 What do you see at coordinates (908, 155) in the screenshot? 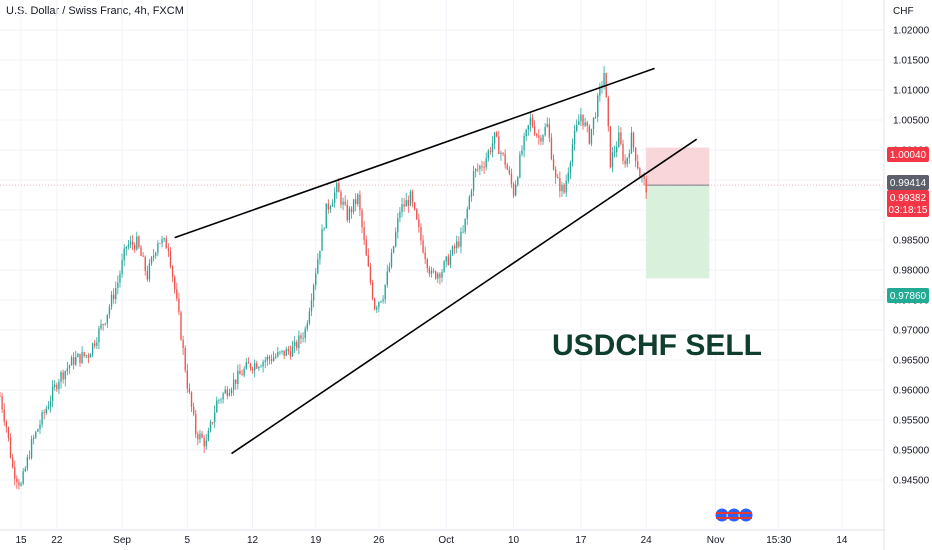
I see `stop-price-text: 1.00040` at bounding box center [908, 155].